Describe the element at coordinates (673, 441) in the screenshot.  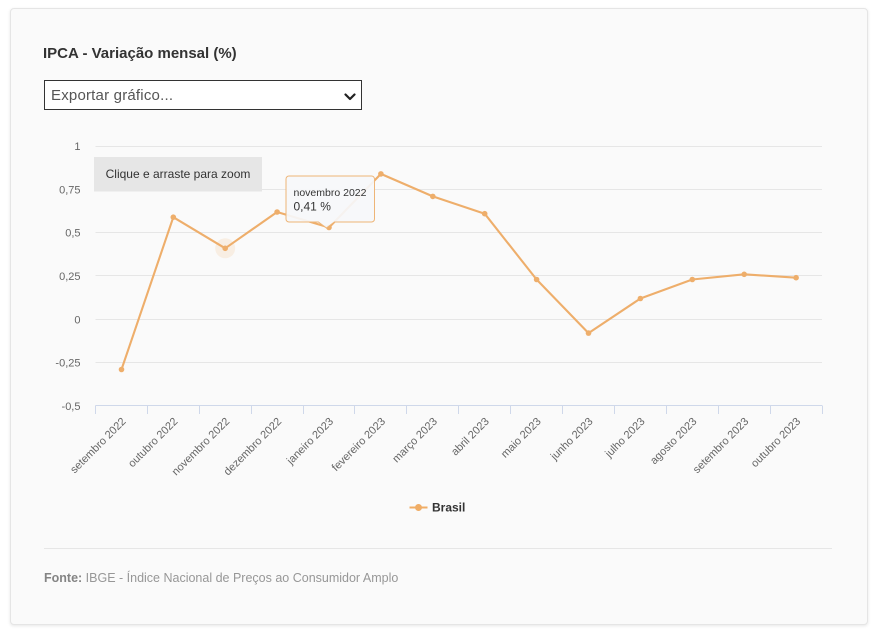
I see `svg-text: agosto 2023` at that location.